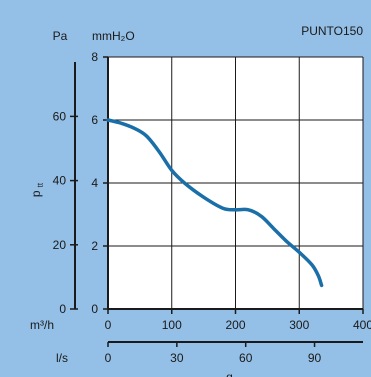  Describe the element at coordinates (108, 358) in the screenshot. I see `x-tick-label-ls: 0` at that location.